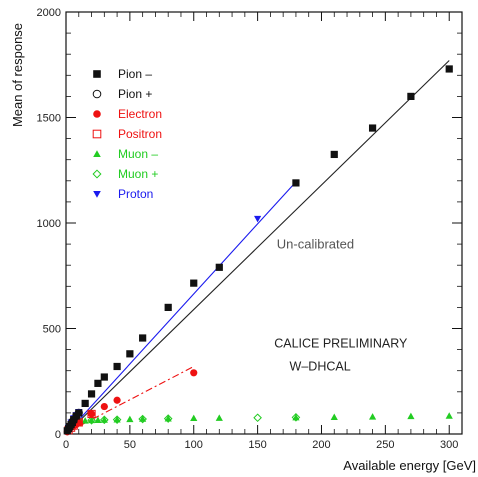 This screenshot has height=477, width=478. Describe the element at coordinates (138, 174) in the screenshot. I see `legend-label: Muon +` at that location.